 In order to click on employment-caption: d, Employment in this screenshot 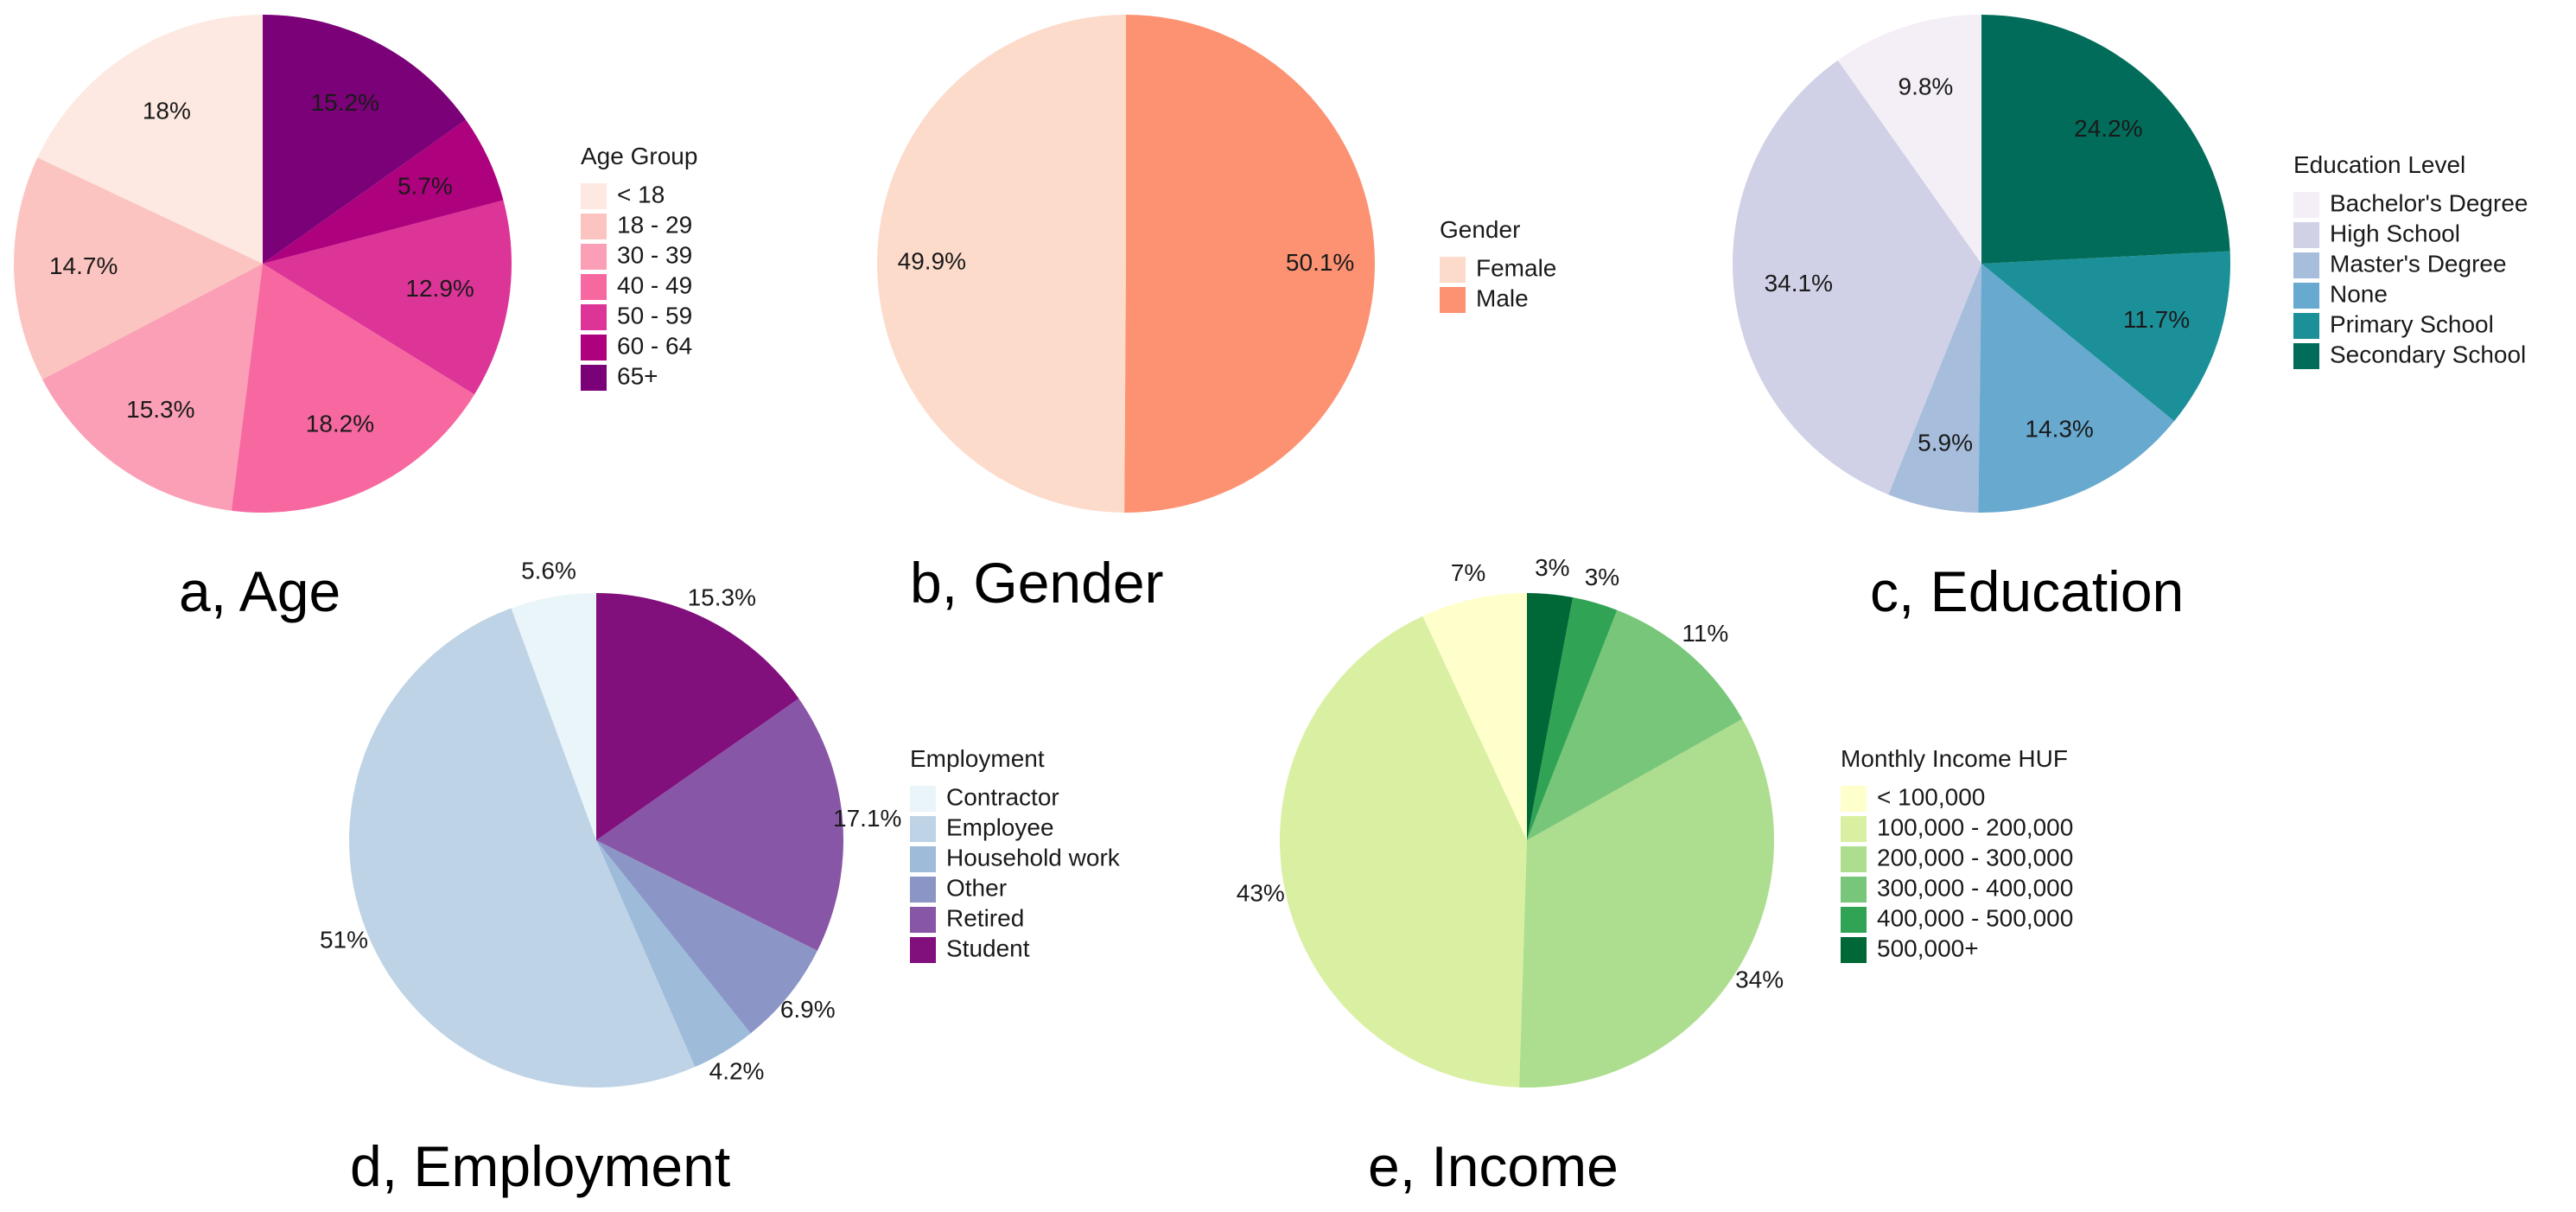, I will do `click(540, 1166)`.